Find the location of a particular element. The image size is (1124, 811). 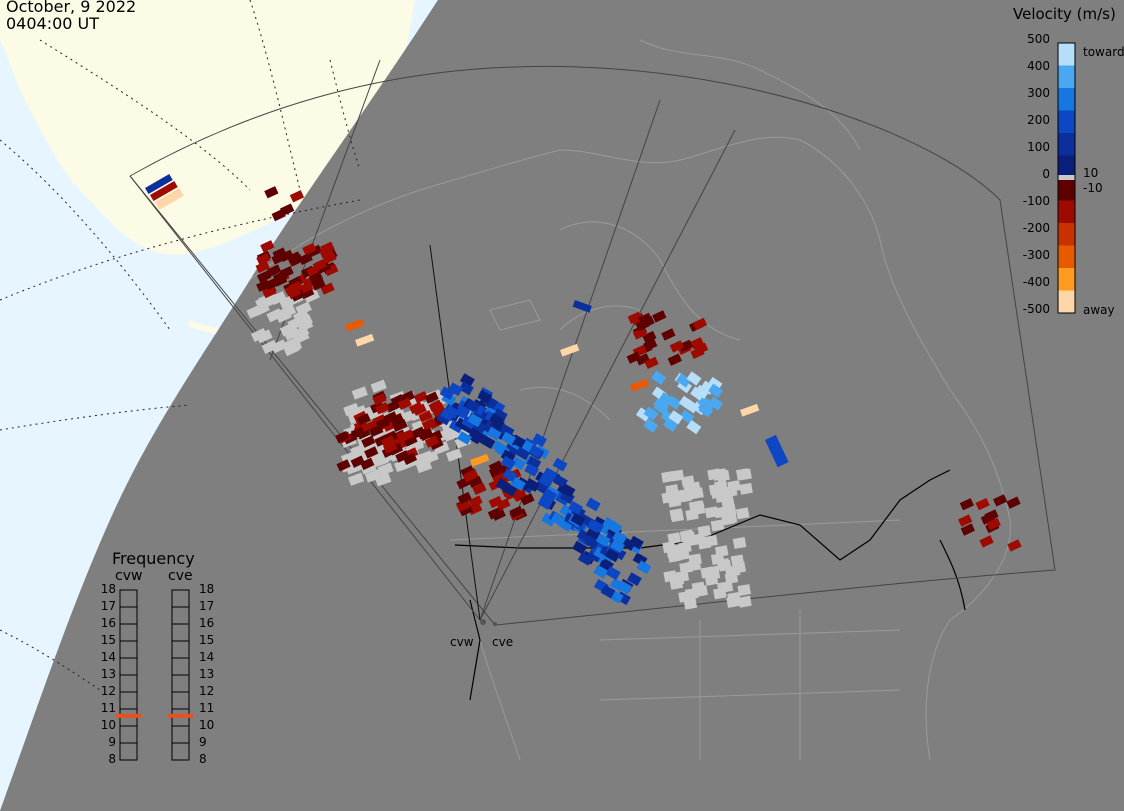

velocity-colorbar is located at coordinates (1066, 178).